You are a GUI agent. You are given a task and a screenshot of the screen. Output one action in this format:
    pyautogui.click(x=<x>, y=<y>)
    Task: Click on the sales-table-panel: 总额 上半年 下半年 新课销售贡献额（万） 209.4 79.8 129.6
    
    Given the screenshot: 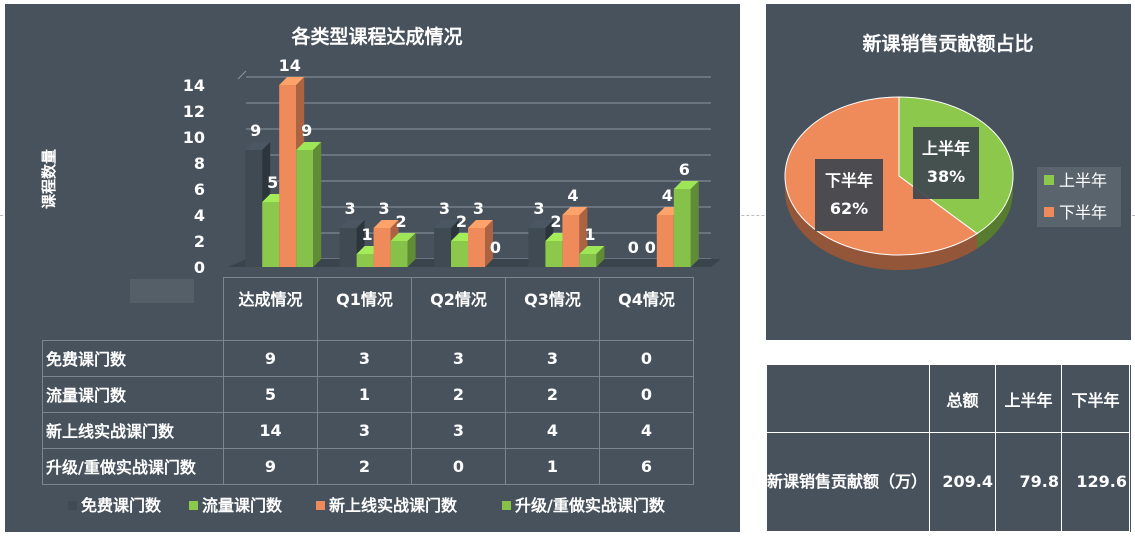 What is the action you would take?
    pyautogui.click(x=948, y=448)
    